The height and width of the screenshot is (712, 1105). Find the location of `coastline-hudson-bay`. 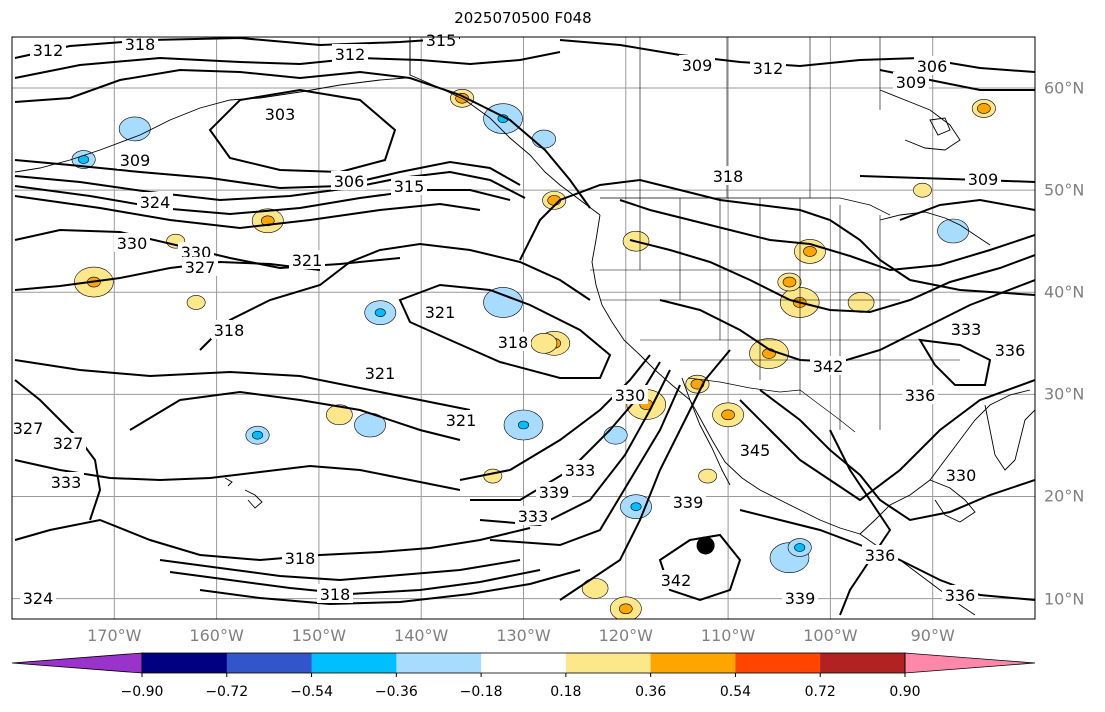

coastline-hudson-bay is located at coordinates (920, 120).